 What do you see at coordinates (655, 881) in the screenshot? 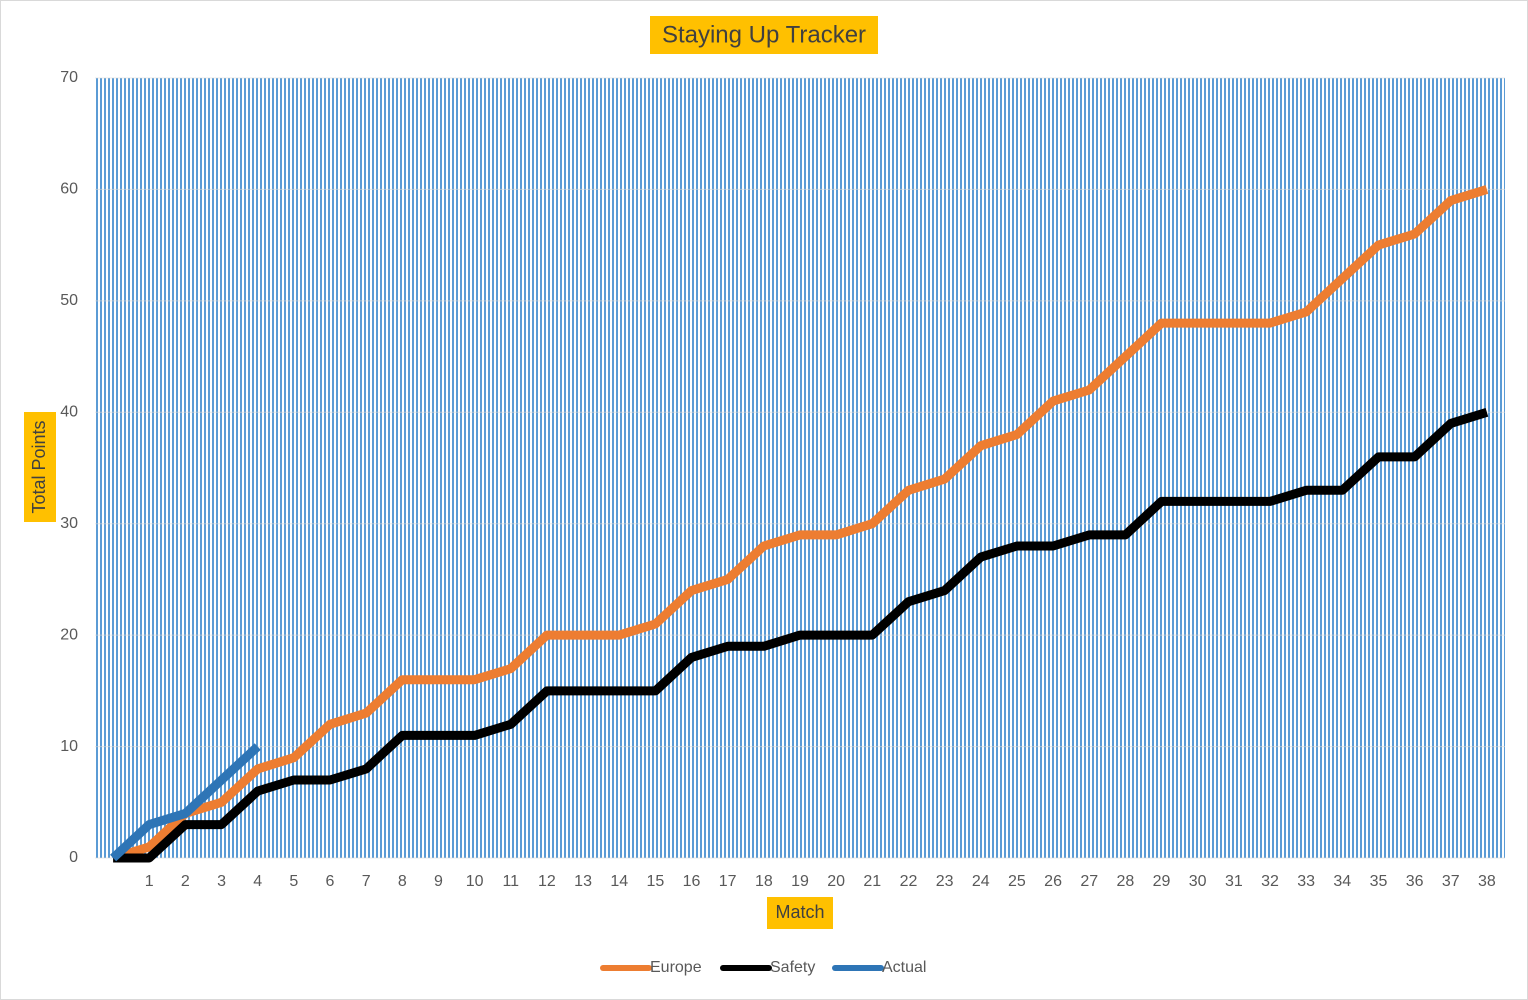
I see `x-tick-label: 15` at bounding box center [655, 881].